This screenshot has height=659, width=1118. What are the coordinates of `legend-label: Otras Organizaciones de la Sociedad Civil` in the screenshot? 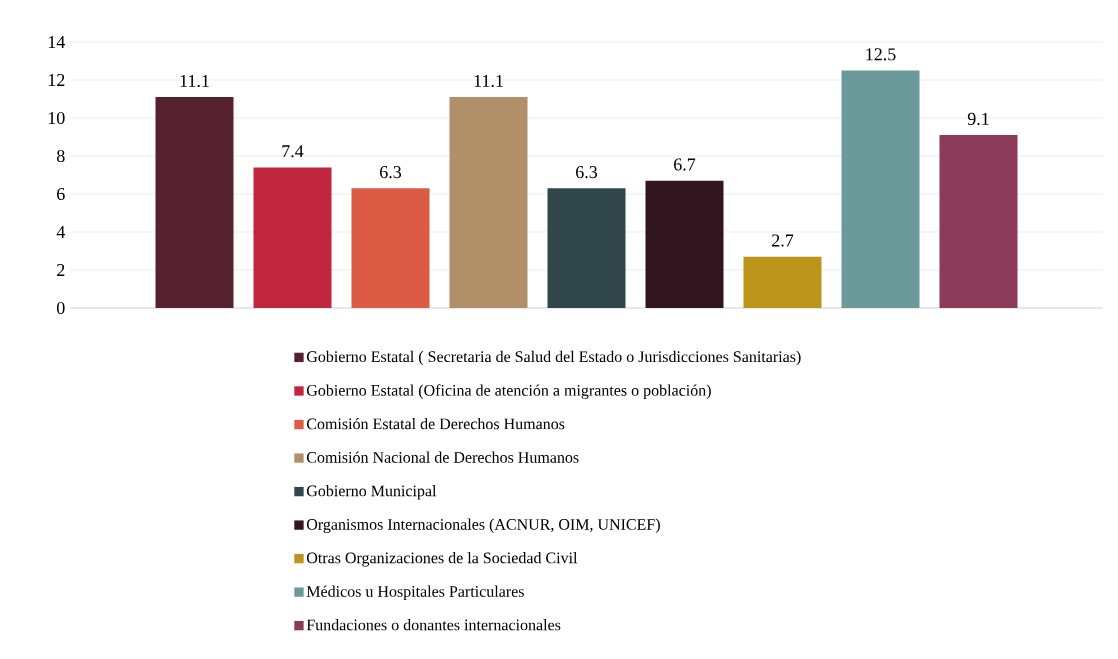 It's located at (442, 559).